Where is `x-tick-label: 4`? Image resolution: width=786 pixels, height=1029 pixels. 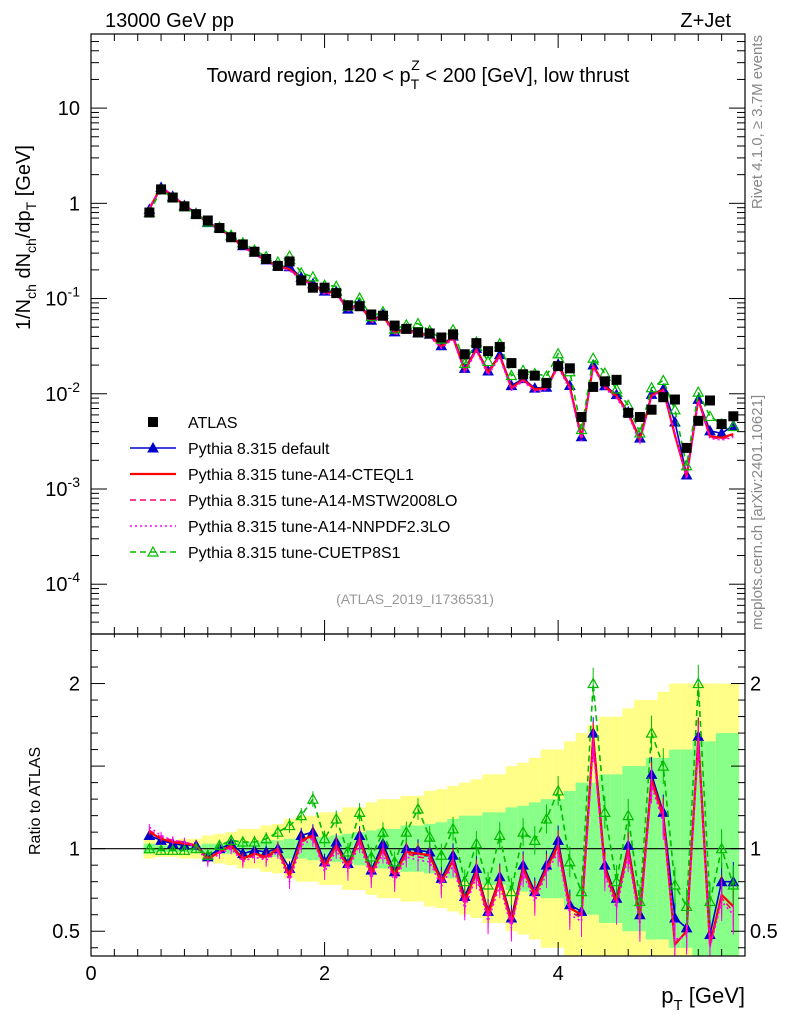
x-tick-label: 4 is located at coordinates (558, 974).